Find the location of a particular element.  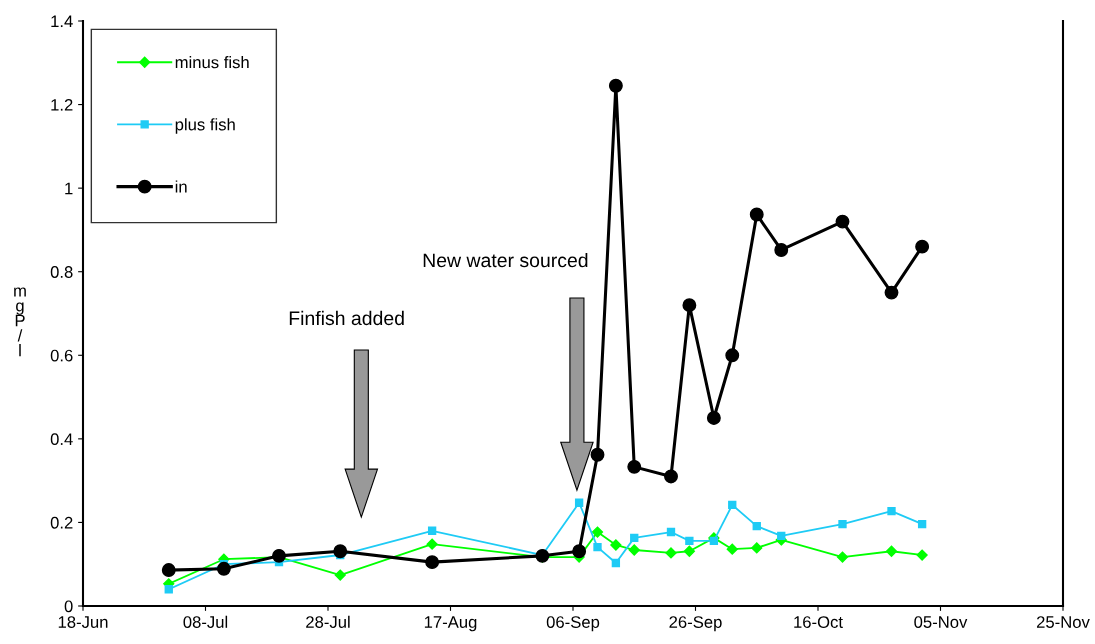

annotation: New water sourced is located at coordinates (505, 260).